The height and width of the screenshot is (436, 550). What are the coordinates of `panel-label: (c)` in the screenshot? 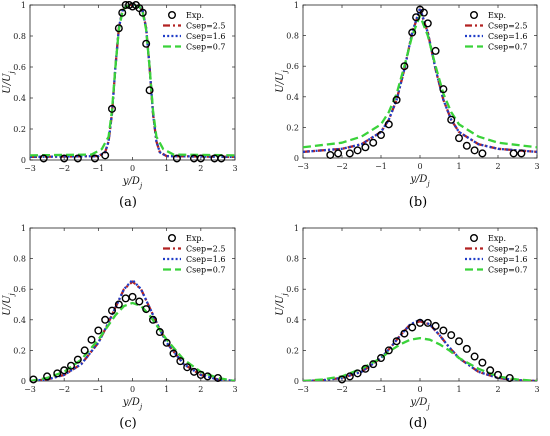 It's located at (127, 423).